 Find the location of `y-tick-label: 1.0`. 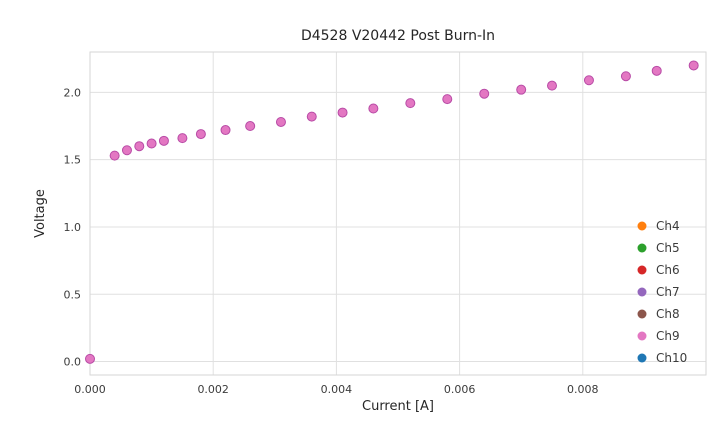

y-tick-label: 1.0 is located at coordinates (73, 227).